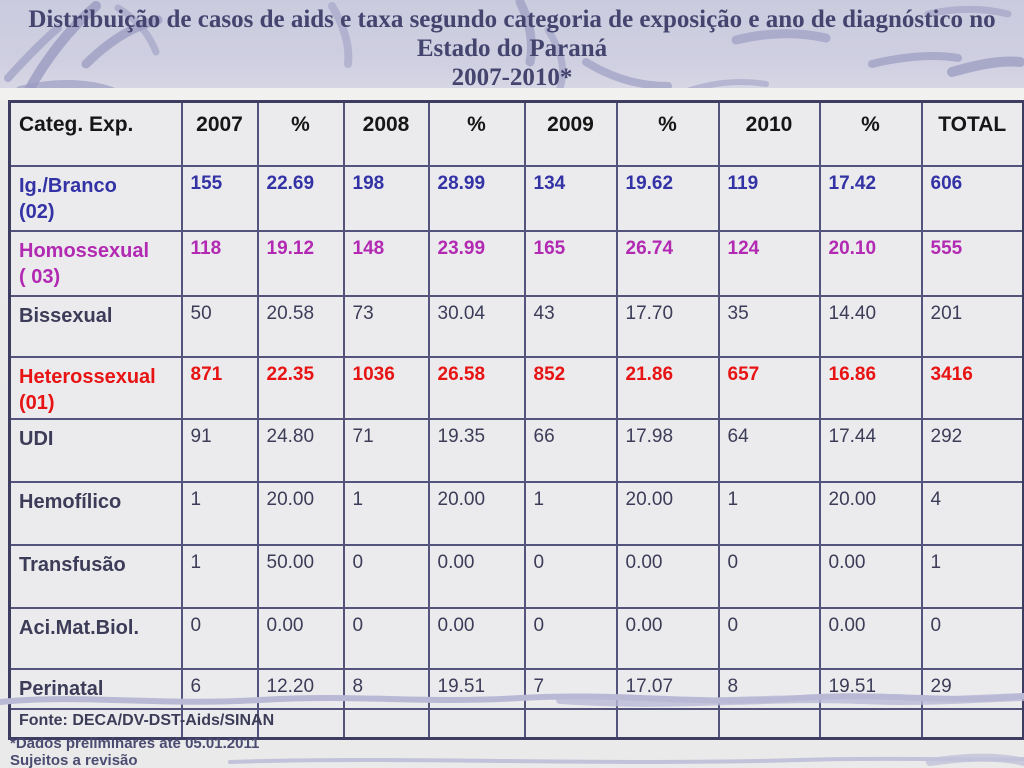 This screenshot has width=1024, height=768. Describe the element at coordinates (95, 387) in the screenshot. I see `row-label: Heterossexual (01)` at that location.